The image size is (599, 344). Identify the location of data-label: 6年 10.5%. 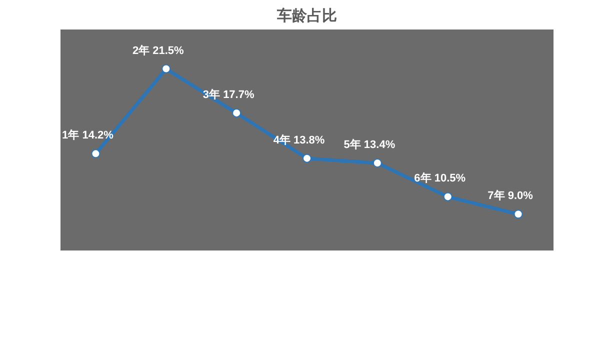
(440, 178).